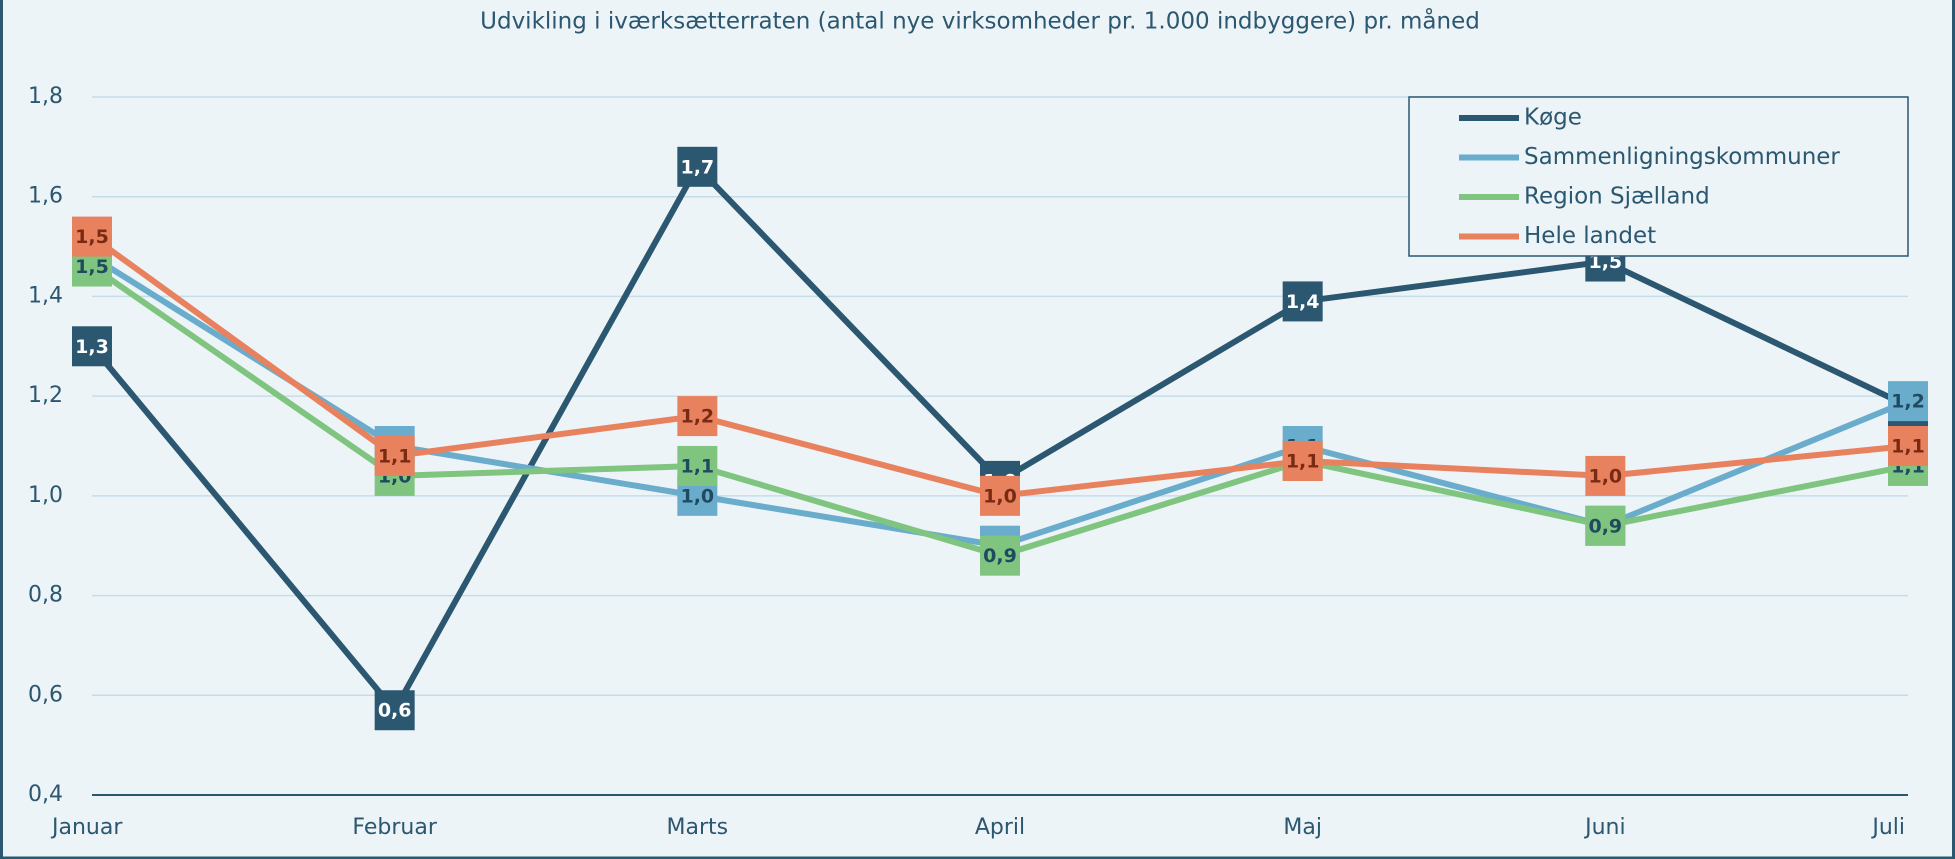 The image size is (1955, 859). I want to click on y-tick-label: 0,4, so click(45, 794).